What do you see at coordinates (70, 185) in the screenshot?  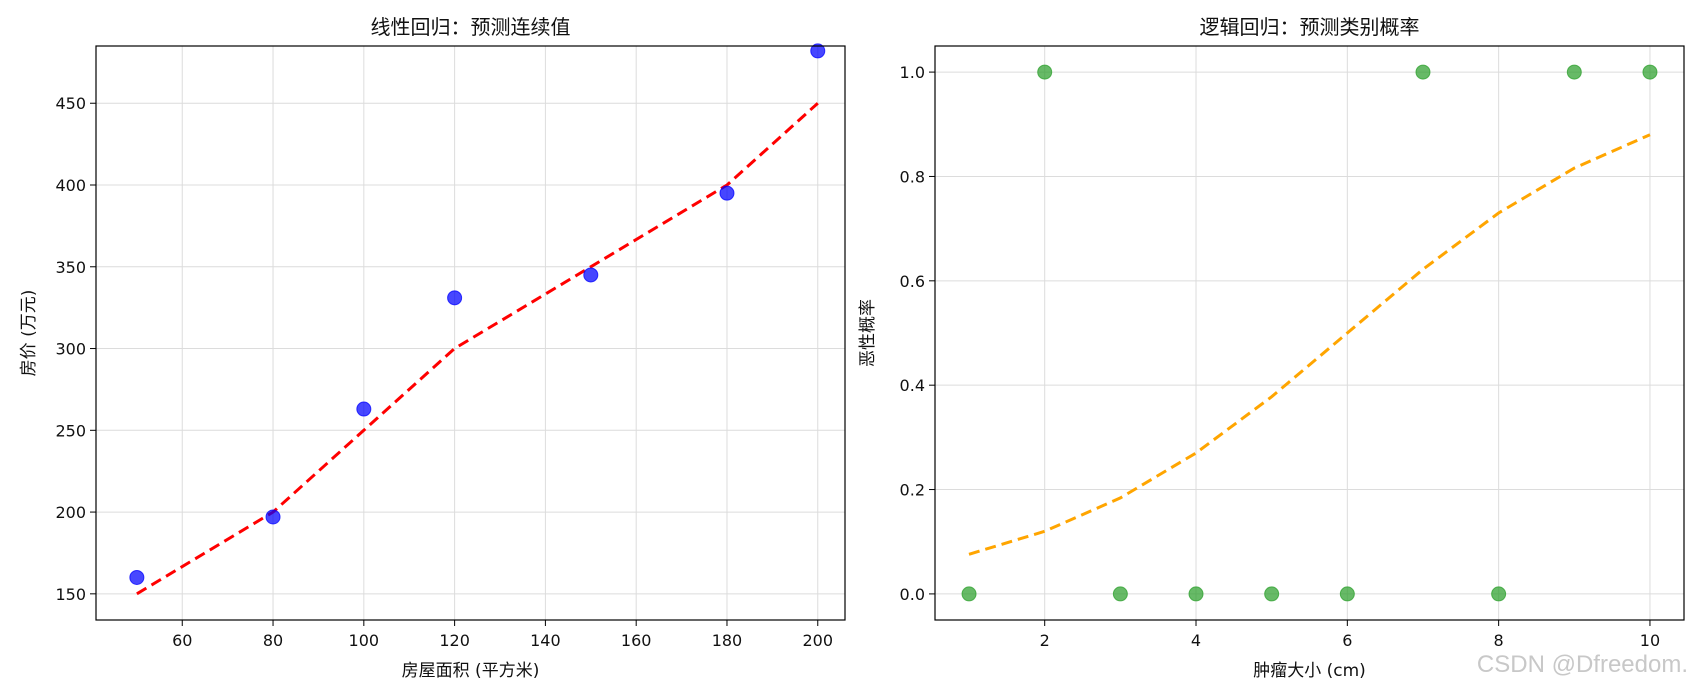 I see `y-tick-label: 400` at bounding box center [70, 185].